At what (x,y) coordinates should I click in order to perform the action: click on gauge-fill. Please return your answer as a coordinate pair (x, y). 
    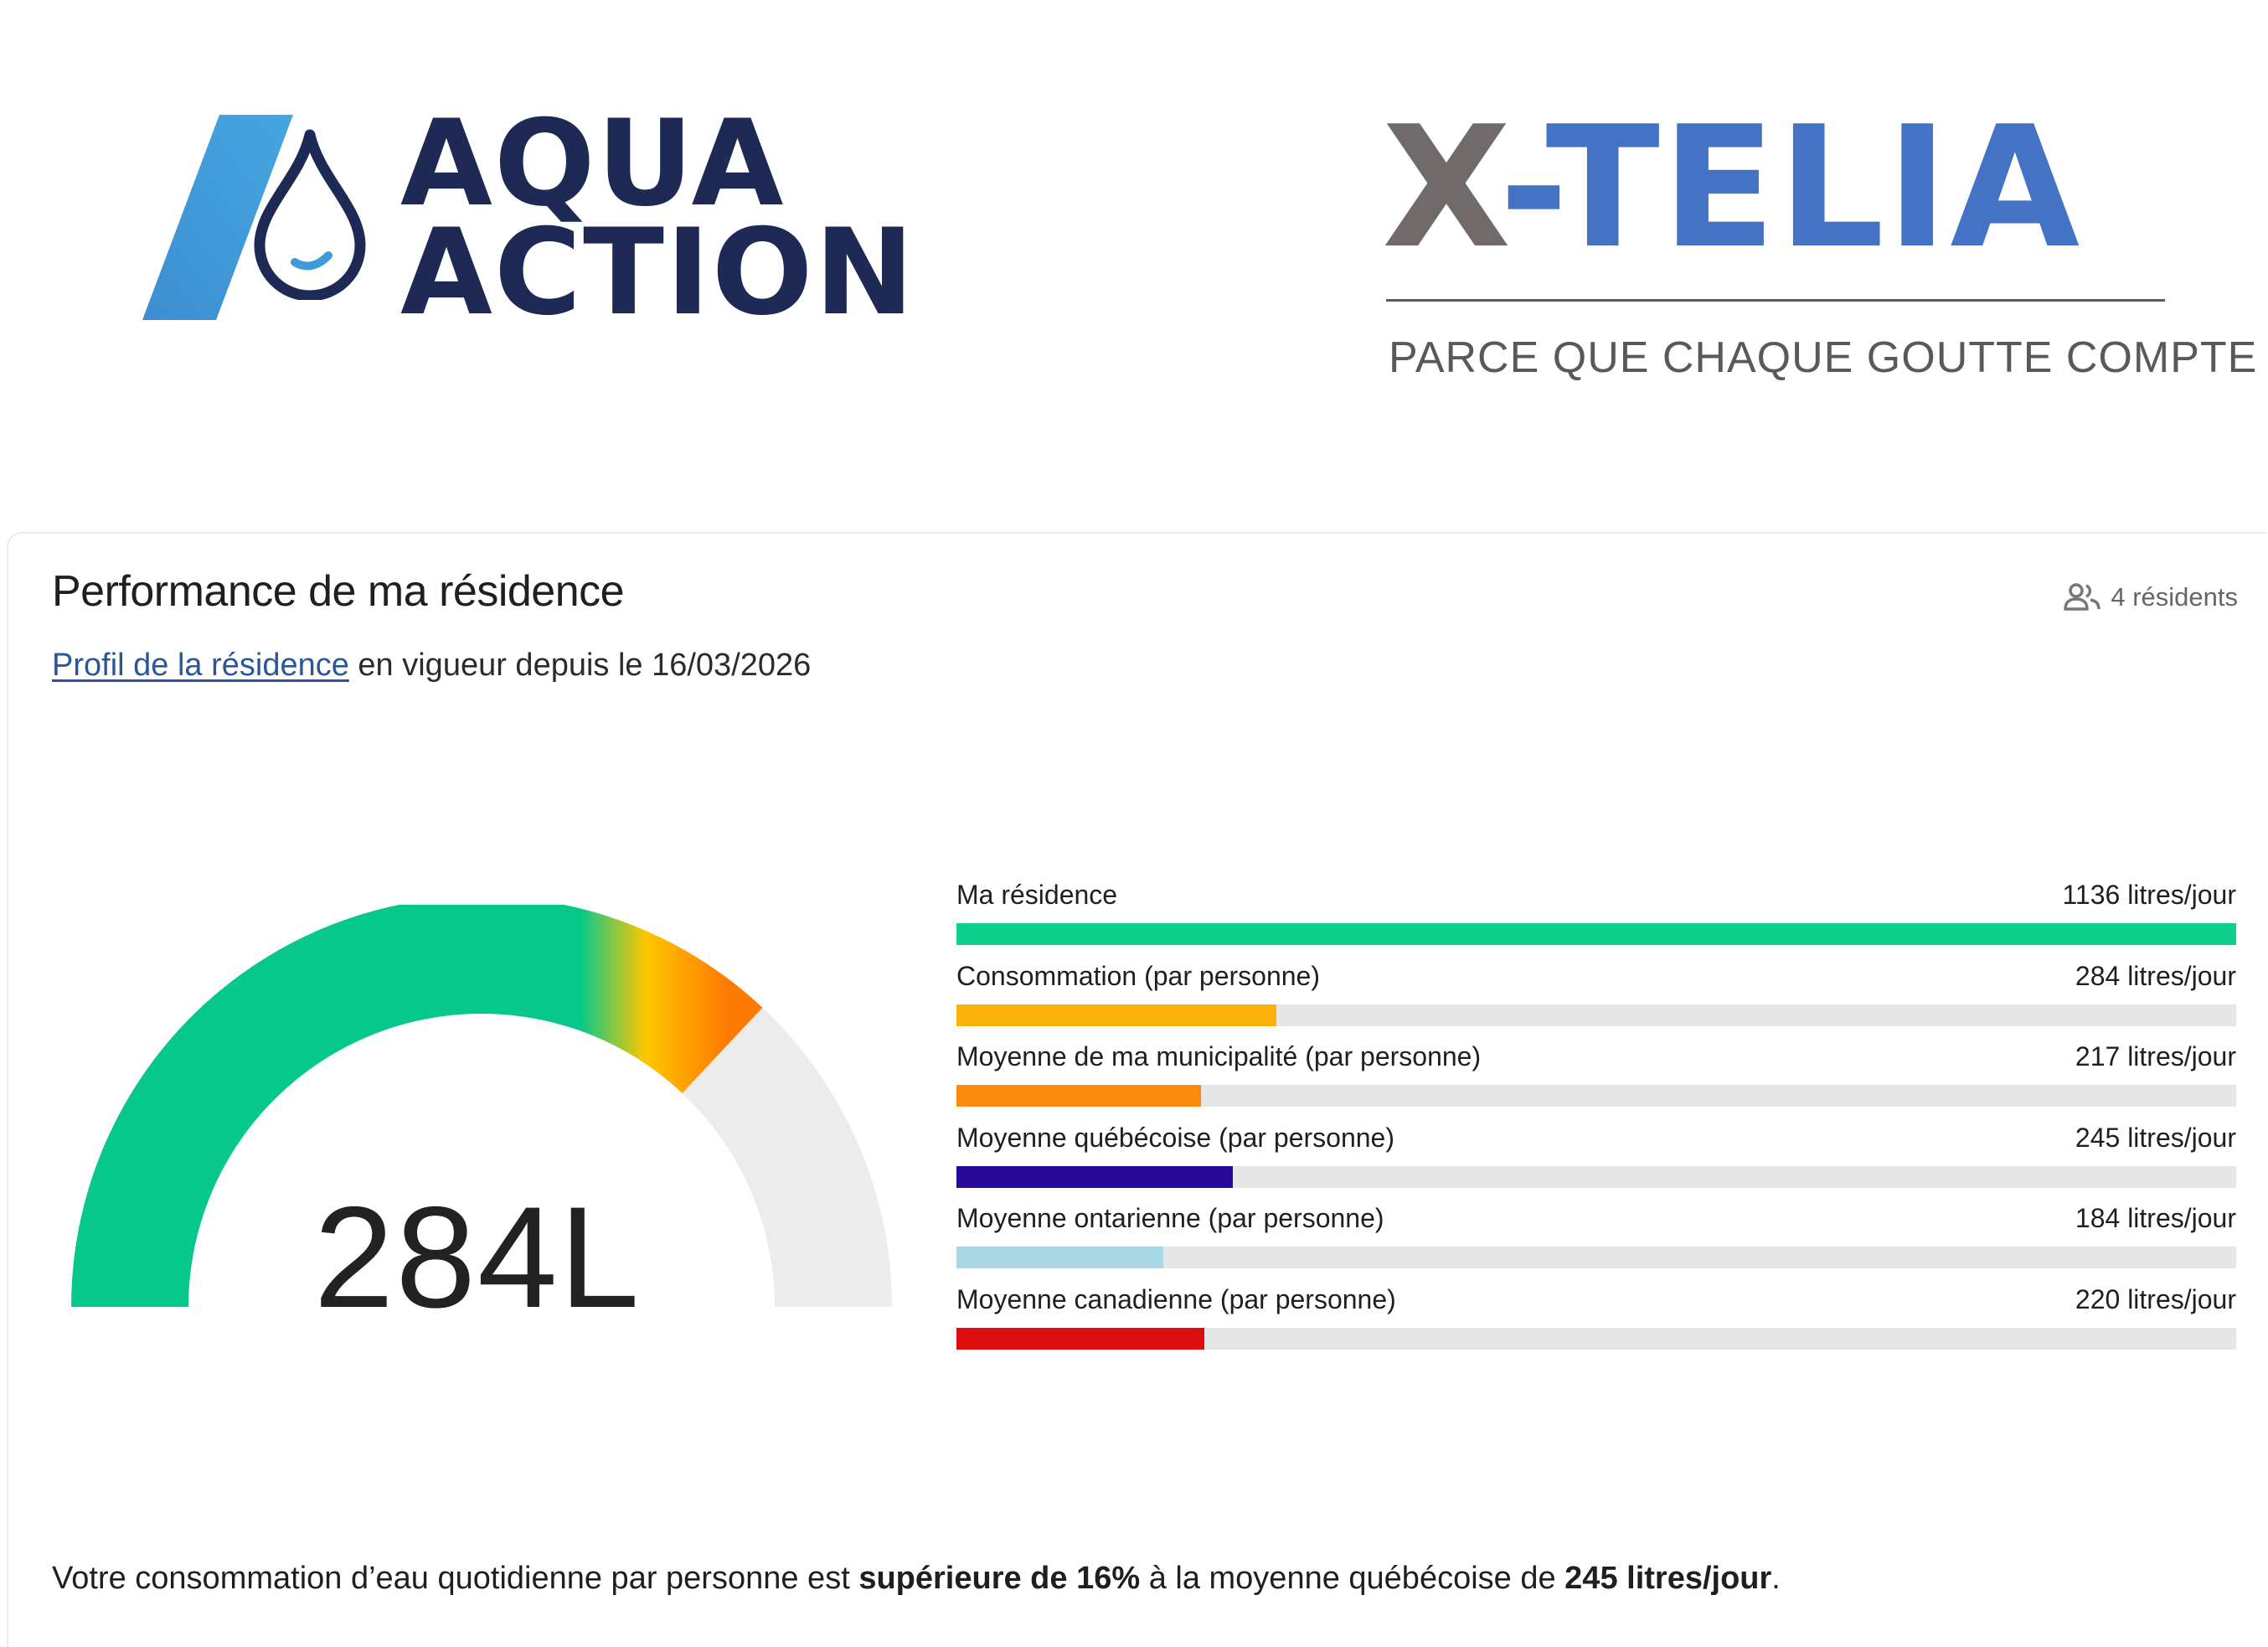
    Looking at the image, I should click on (417, 1106).